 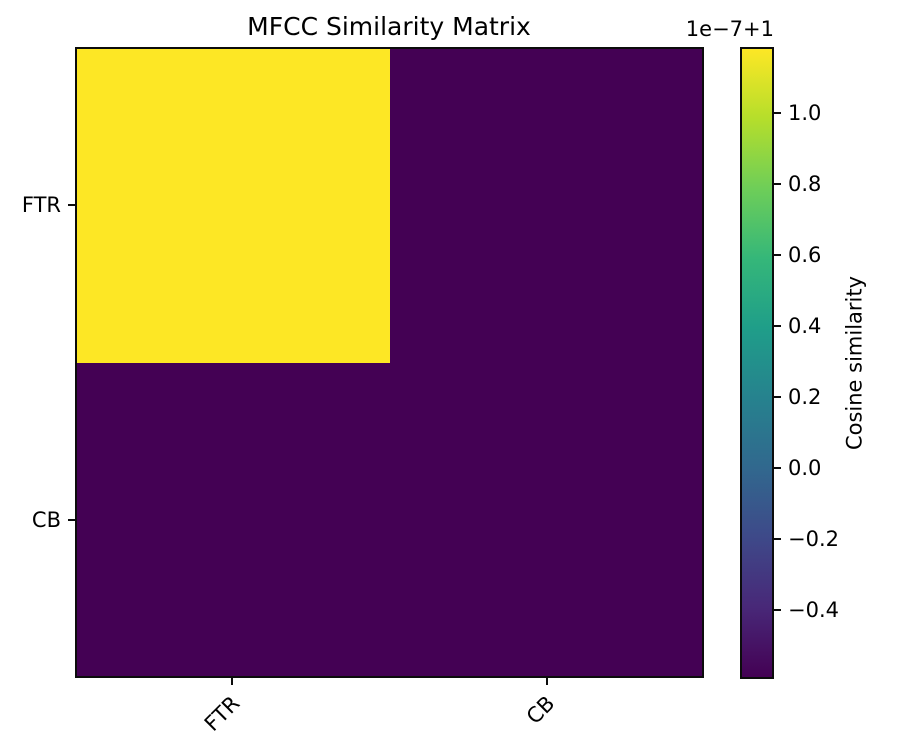 I want to click on colorbar-tick-label: 0.0, so click(x=805, y=467).